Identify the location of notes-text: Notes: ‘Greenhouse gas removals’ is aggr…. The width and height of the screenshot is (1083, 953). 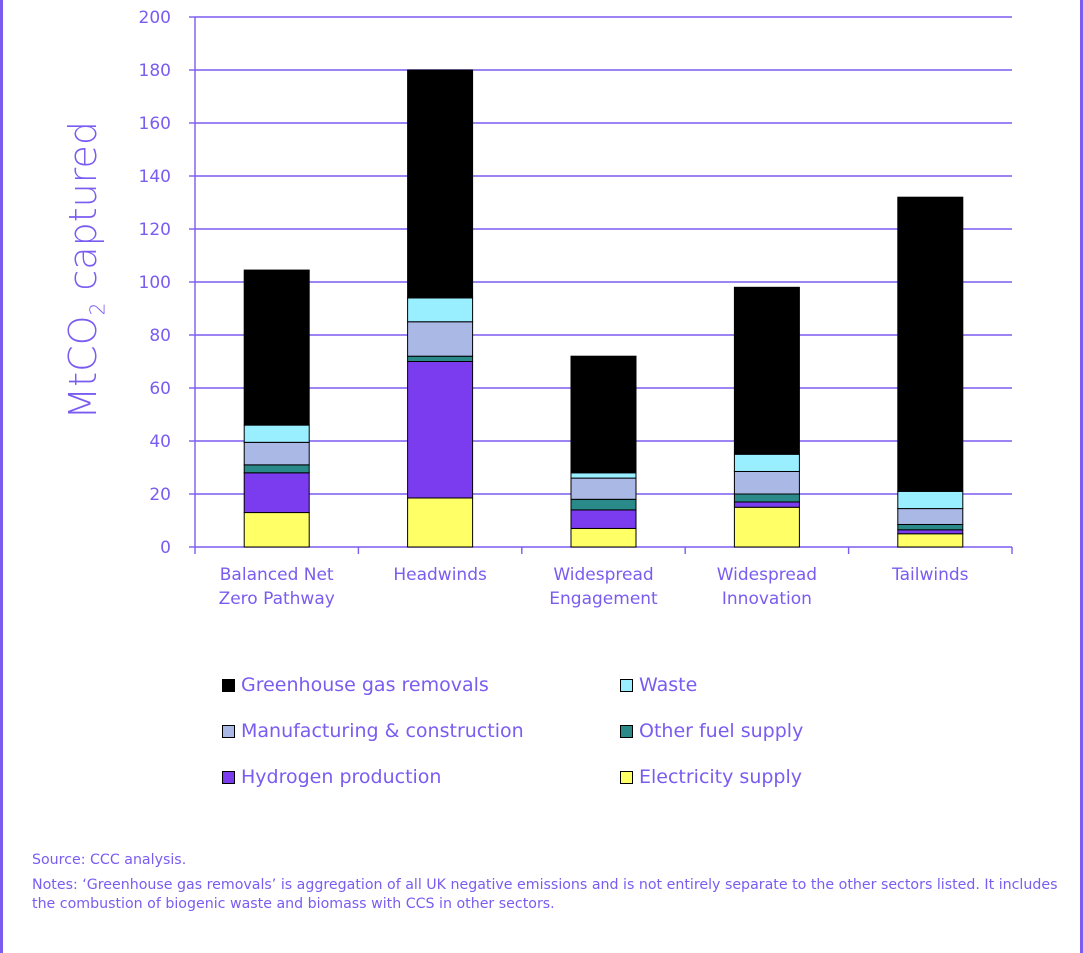
(545, 894).